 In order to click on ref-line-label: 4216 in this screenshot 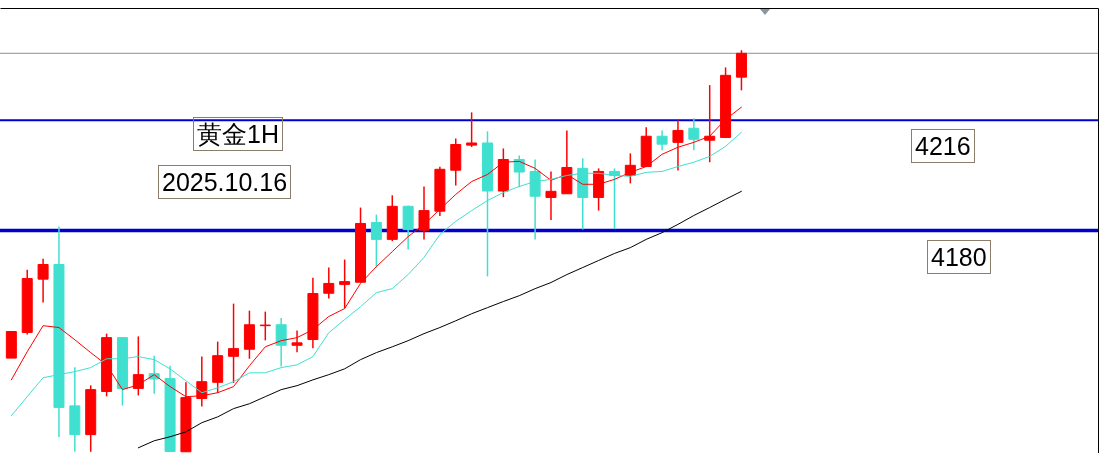, I will do `click(943, 146)`.